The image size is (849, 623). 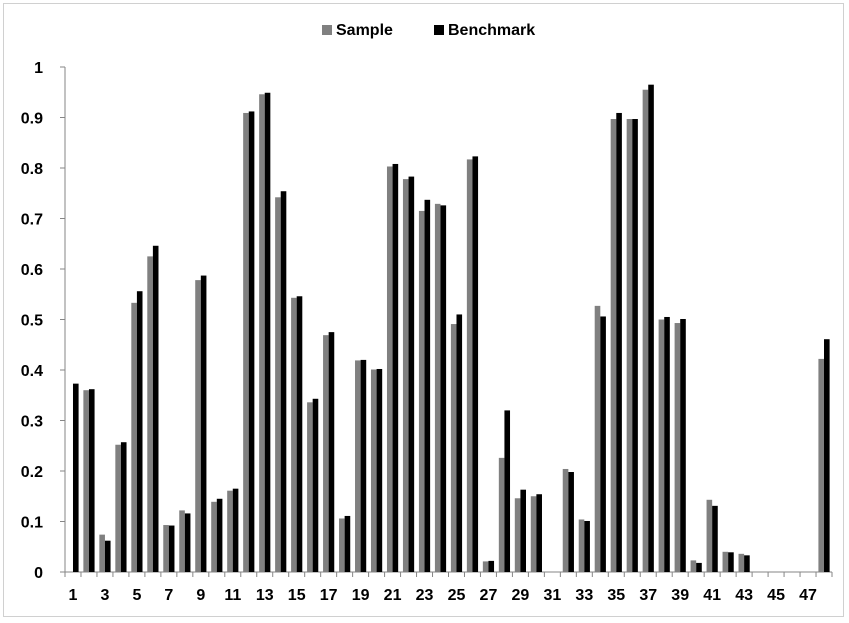 What do you see at coordinates (32, 422) in the screenshot?
I see `y-tick-label: 0.3` at bounding box center [32, 422].